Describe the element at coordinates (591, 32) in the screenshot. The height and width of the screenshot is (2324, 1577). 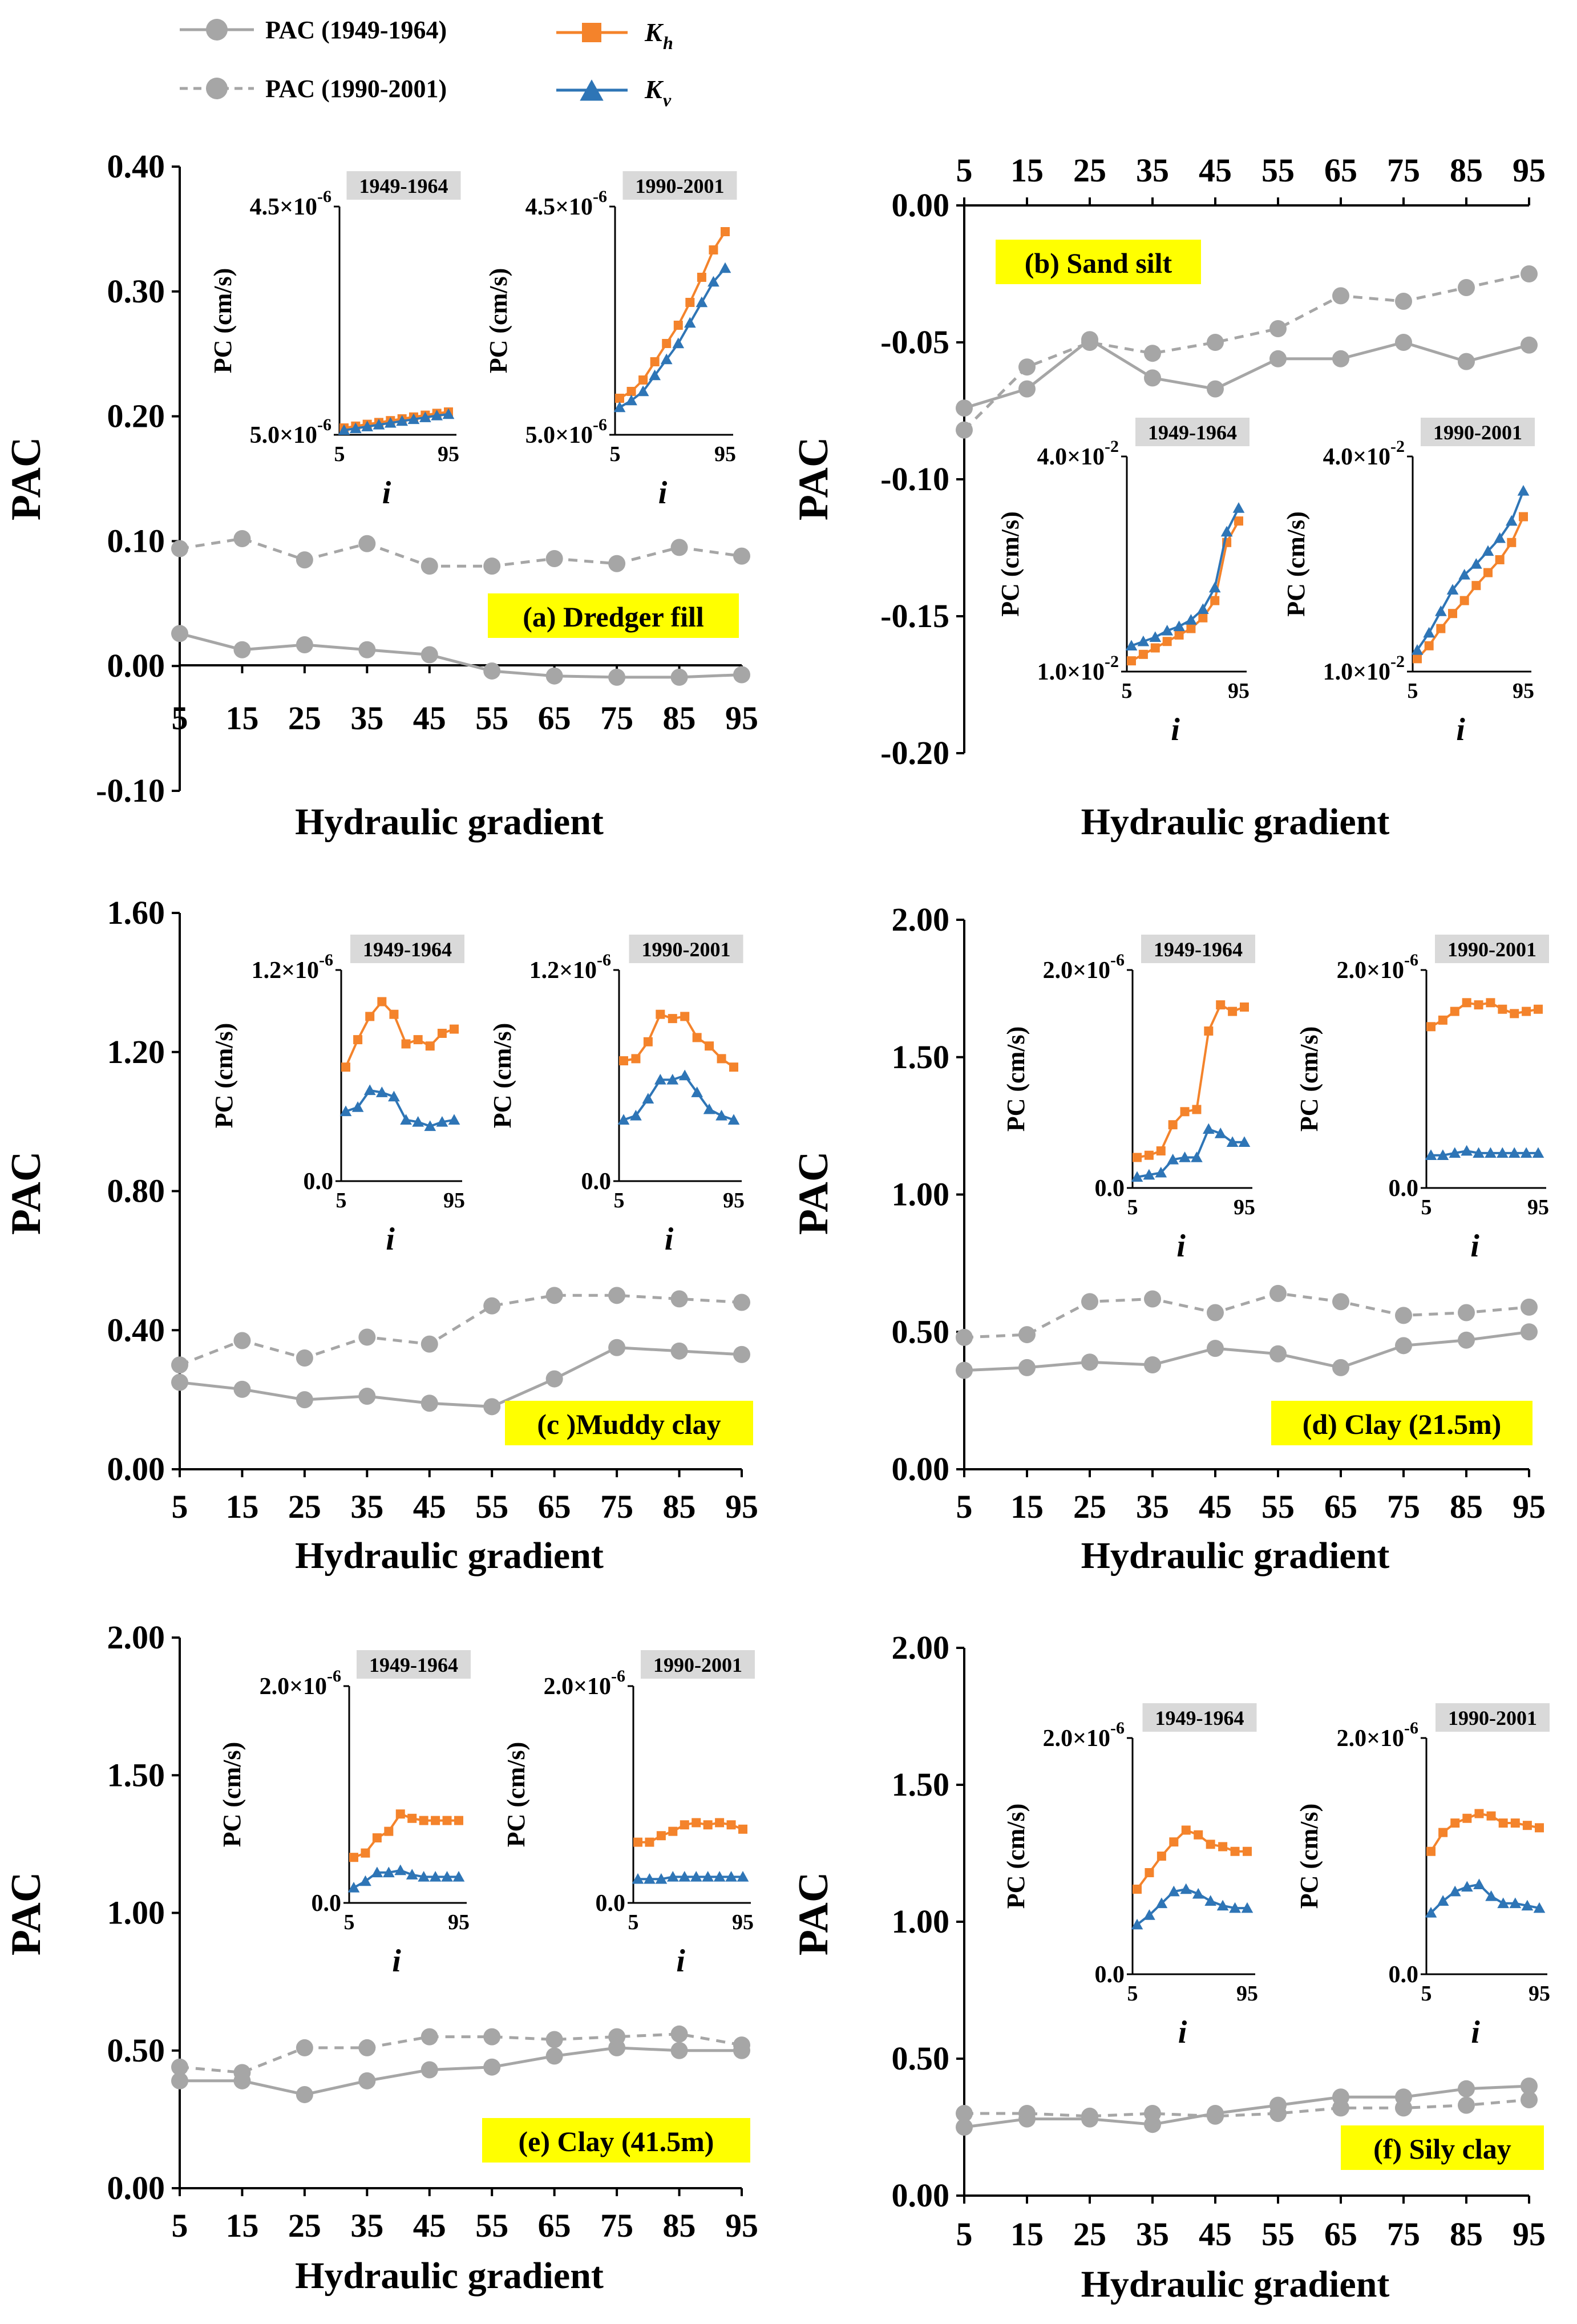
I see `legend-marker-kh` at that location.